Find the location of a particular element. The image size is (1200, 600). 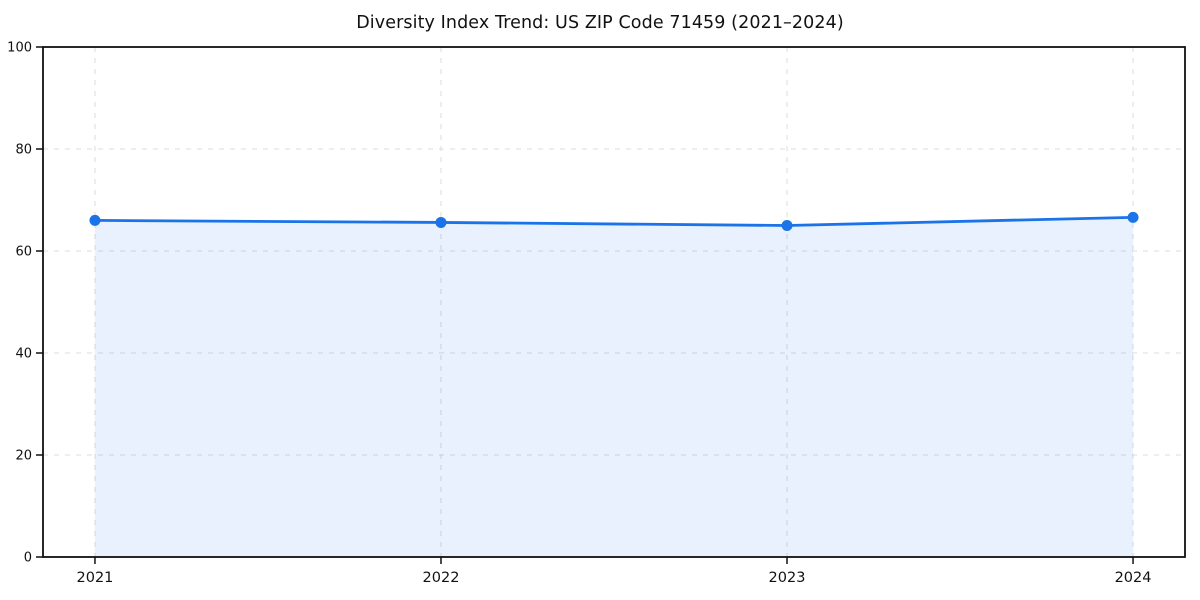

x-tick-label: 2021 is located at coordinates (95, 578).